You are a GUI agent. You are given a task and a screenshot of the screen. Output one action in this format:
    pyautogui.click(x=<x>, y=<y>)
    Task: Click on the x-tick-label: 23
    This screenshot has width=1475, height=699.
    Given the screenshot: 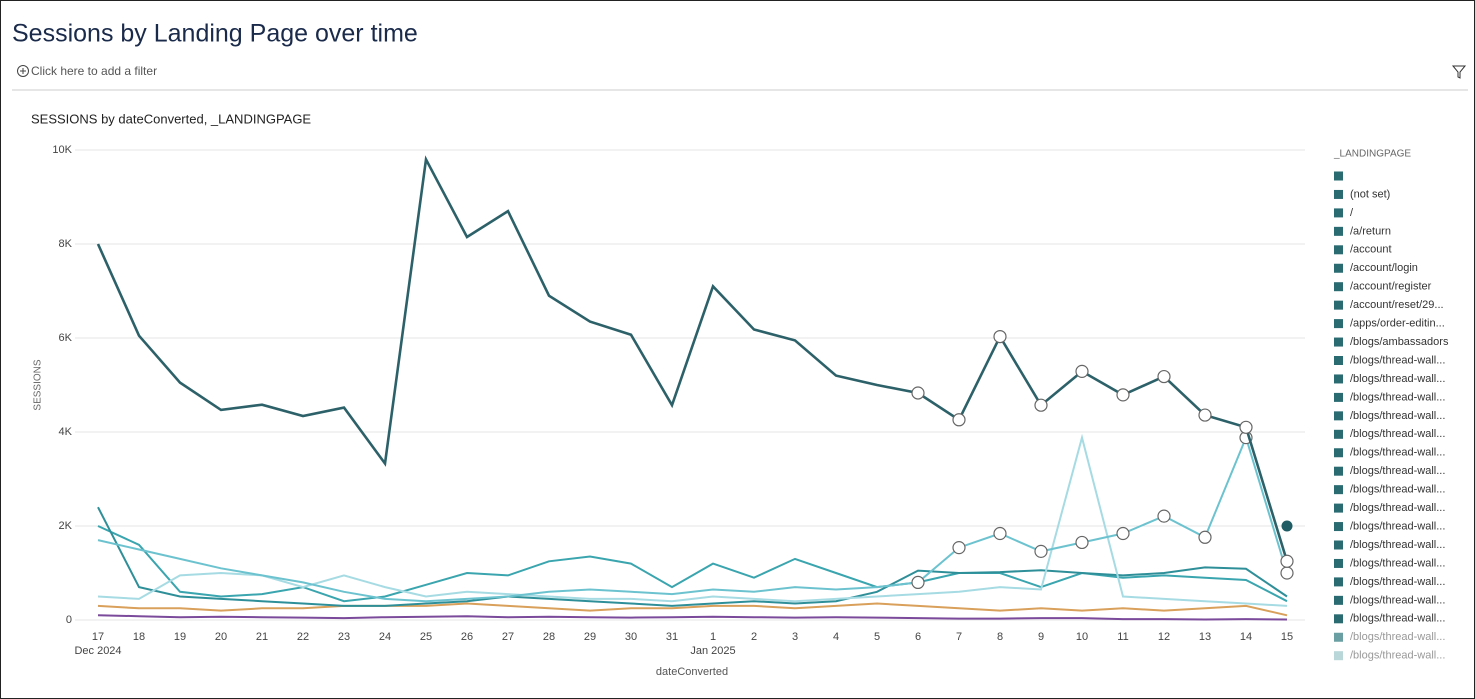 What is the action you would take?
    pyautogui.click(x=344, y=637)
    